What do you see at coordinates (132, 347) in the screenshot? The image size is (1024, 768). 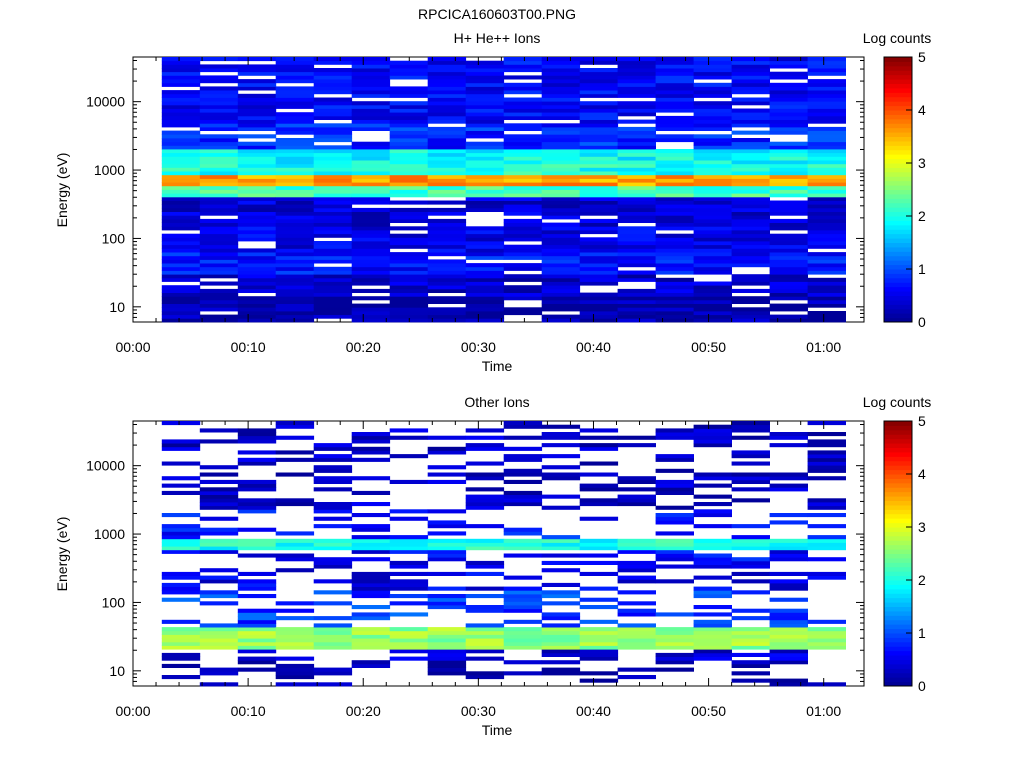 I see `x-tick-label: 00:00` at bounding box center [132, 347].